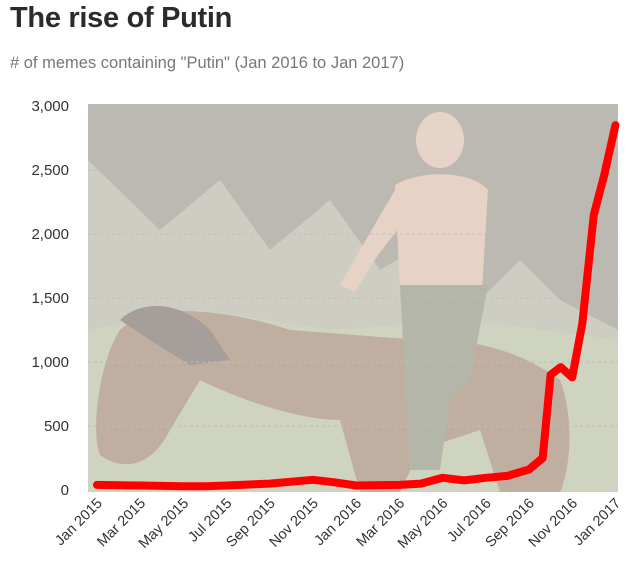  I want to click on x-tick-label: Jan 2017, so click(598, 523).